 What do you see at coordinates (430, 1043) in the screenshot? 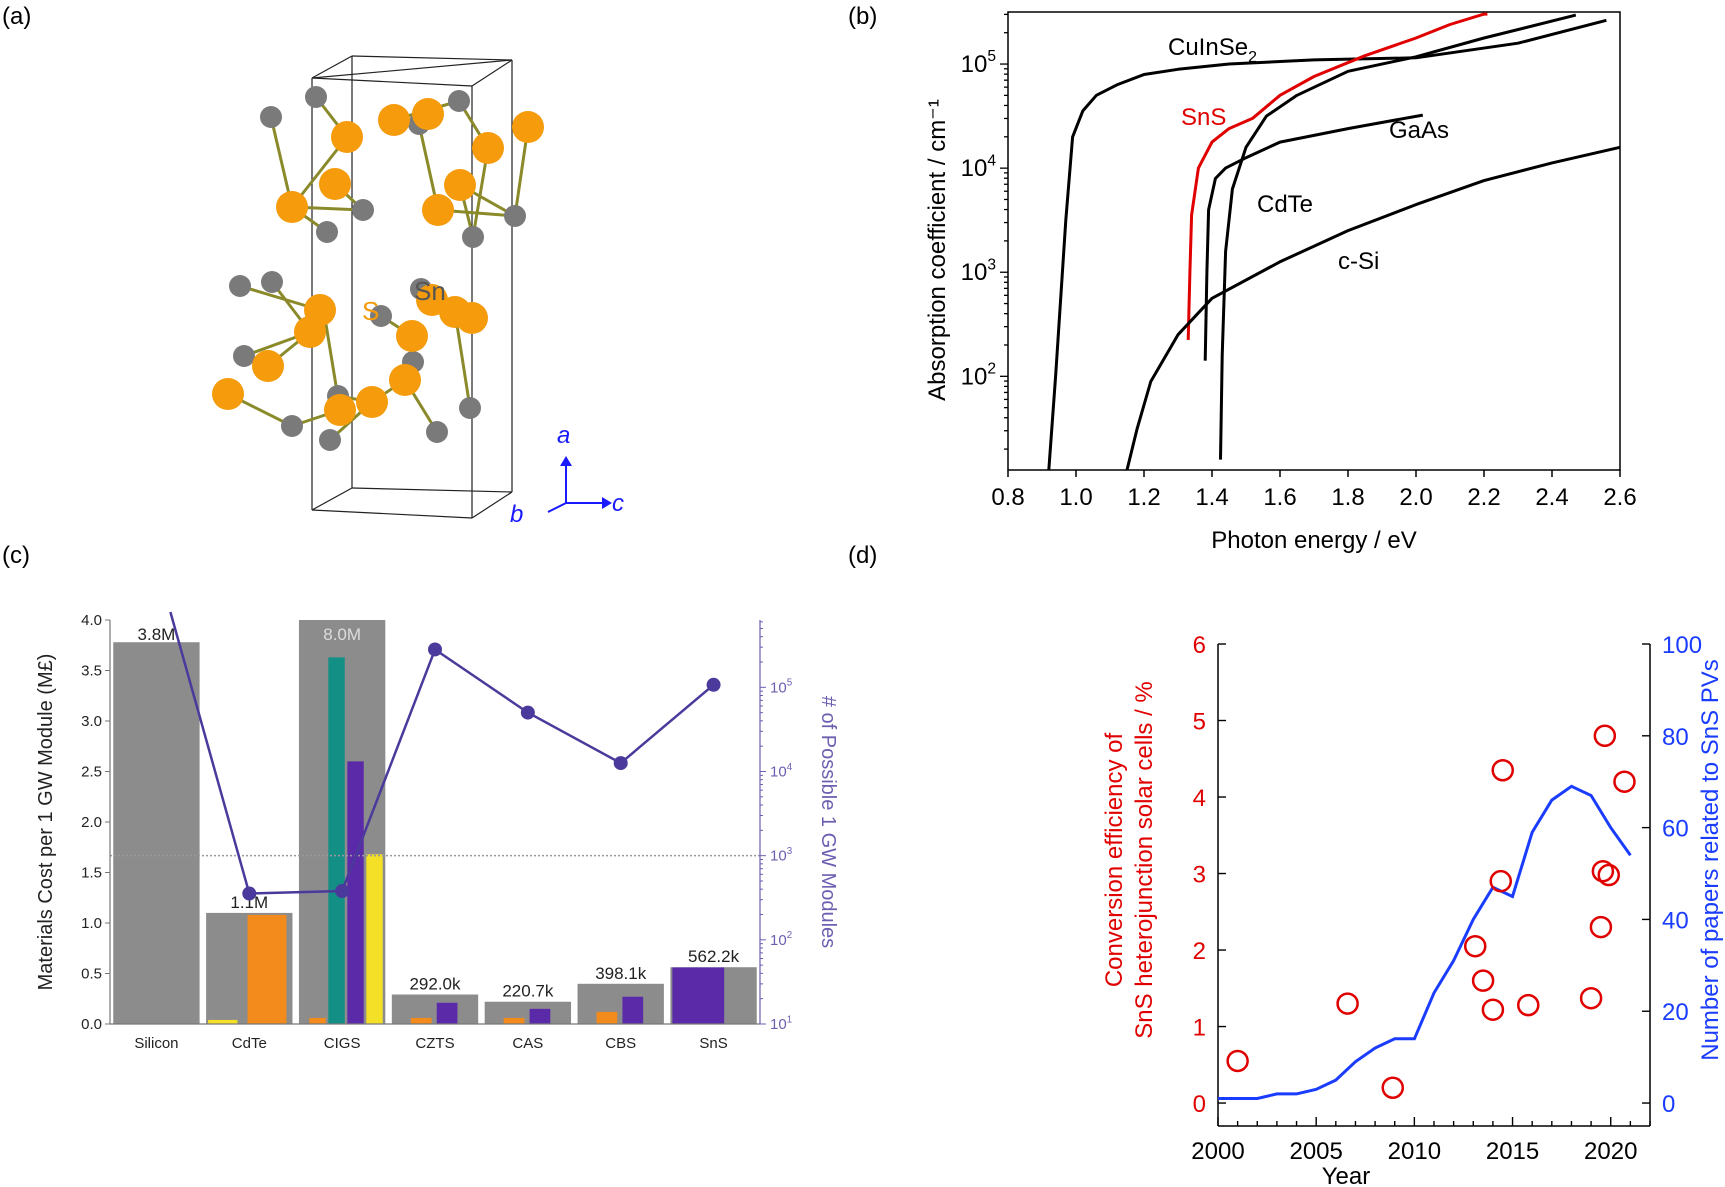
I see `x-ticks-c: Silicon CdTe CIGS CZTS CAS CBS SnS` at bounding box center [430, 1043].